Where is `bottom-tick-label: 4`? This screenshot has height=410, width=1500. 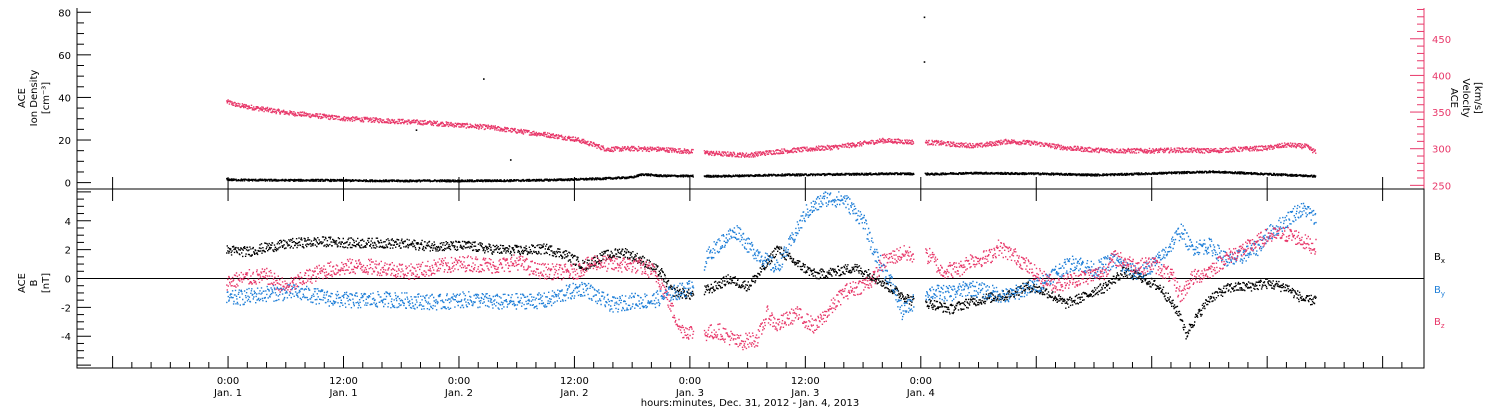 bottom-tick-label: 4 is located at coordinates (68, 222).